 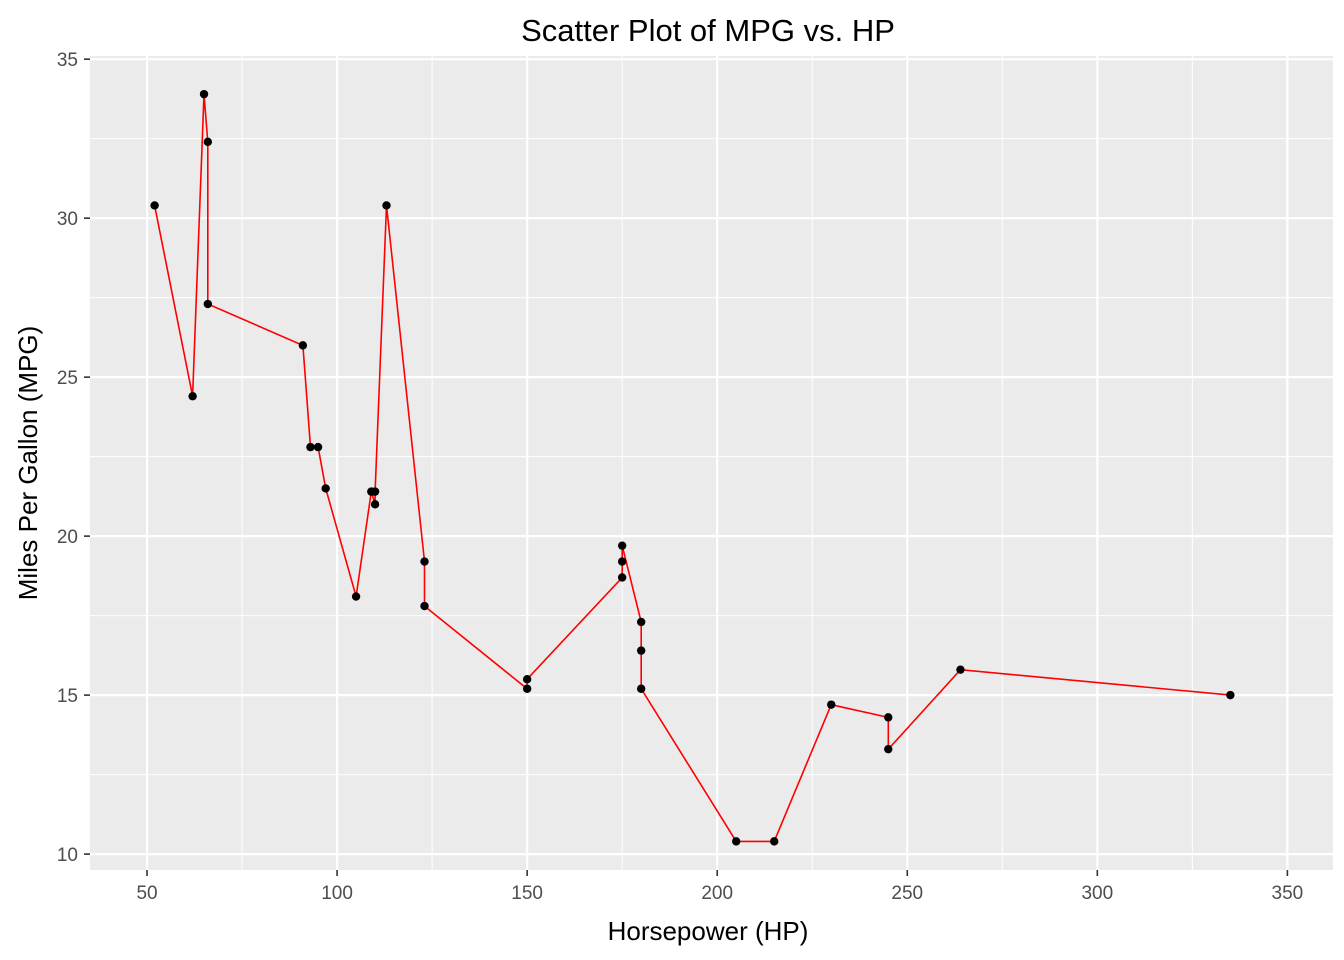 What do you see at coordinates (907, 893) in the screenshot?
I see `x-tick-label: 250` at bounding box center [907, 893].